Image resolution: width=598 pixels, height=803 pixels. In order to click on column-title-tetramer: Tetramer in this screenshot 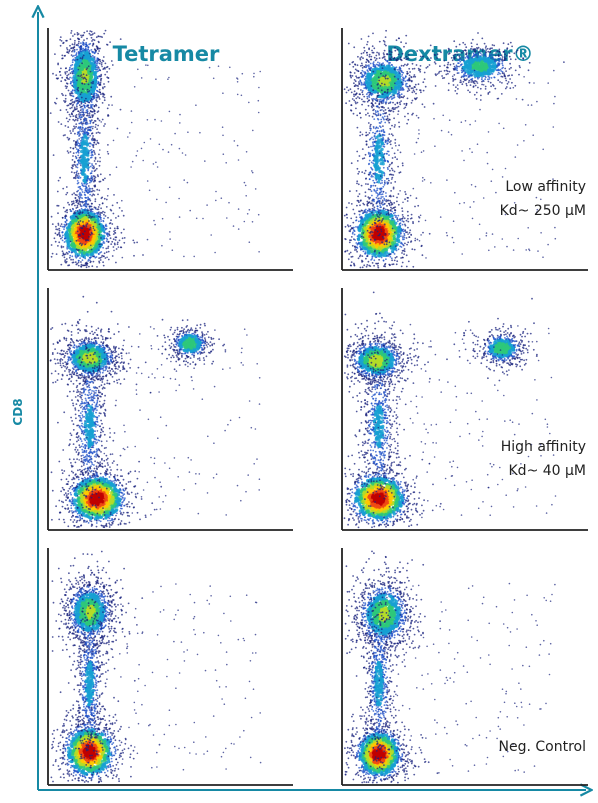, I will do `click(166, 54)`.